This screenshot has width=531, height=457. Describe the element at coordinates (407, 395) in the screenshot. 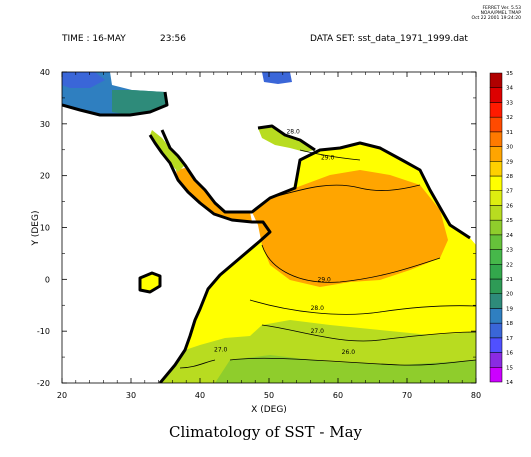

I see `x-tick-label: 70` at that location.